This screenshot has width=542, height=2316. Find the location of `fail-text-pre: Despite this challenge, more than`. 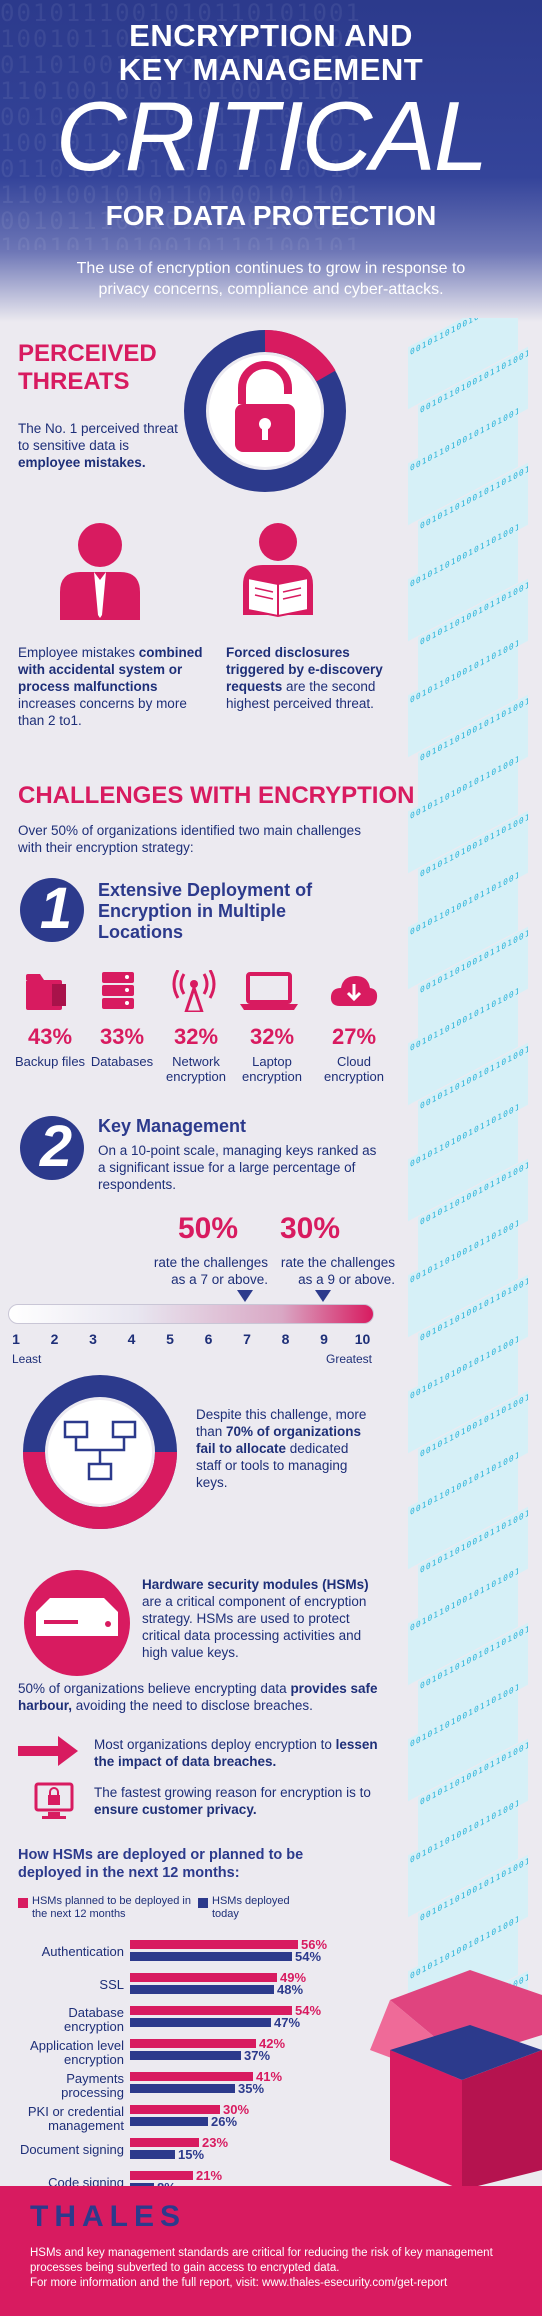

fail-text-pre: Despite this challenge, more than is located at coordinates (281, 1423).